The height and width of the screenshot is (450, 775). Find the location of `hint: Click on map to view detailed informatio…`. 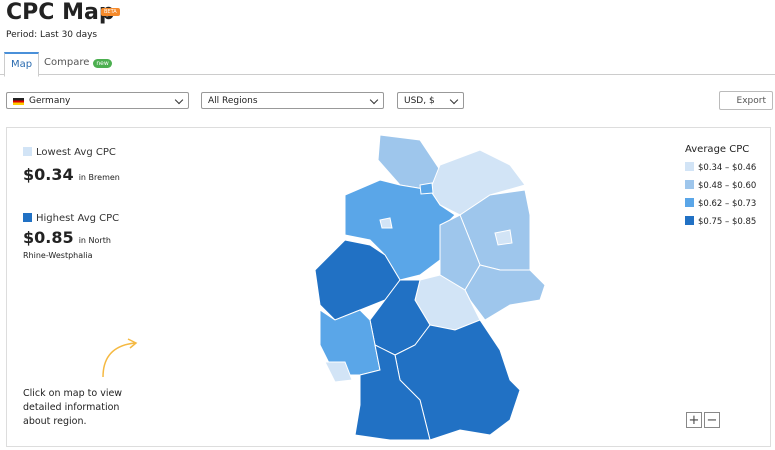

hint: Click on map to view detailed informatio… is located at coordinates (73, 407).